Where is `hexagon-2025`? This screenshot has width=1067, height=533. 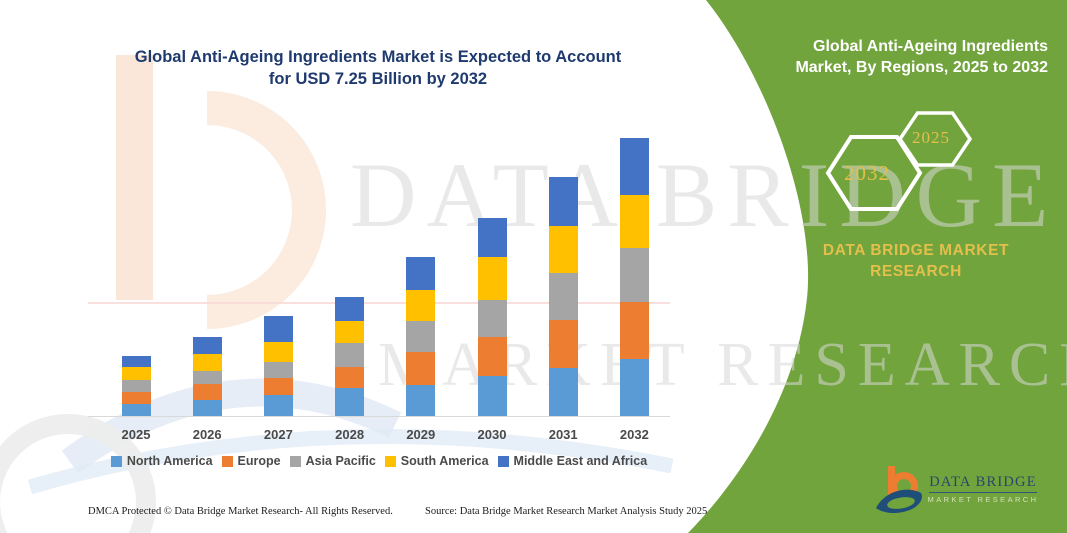
hexagon-2025 is located at coordinates (935, 139).